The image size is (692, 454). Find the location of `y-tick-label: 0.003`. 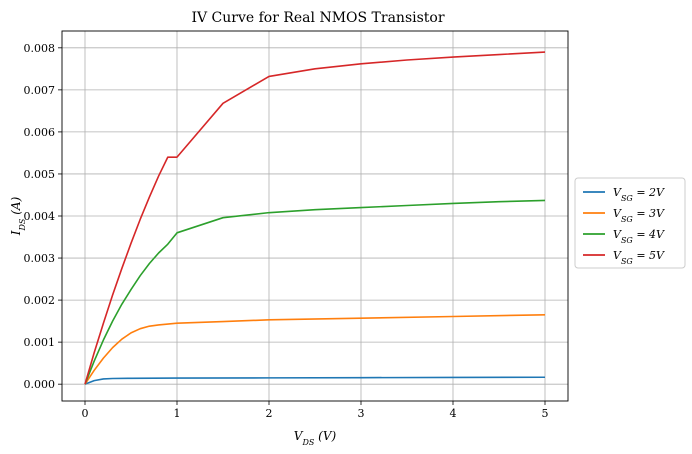

y-tick-label: 0.003 is located at coordinates (40, 258).